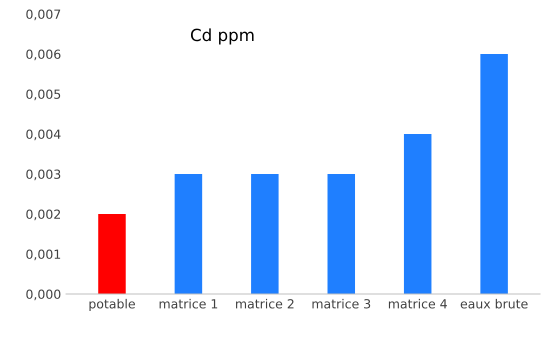 The image size is (551, 350). Describe the element at coordinates (494, 303) in the screenshot. I see `x-tick-label: eaux brute` at that location.